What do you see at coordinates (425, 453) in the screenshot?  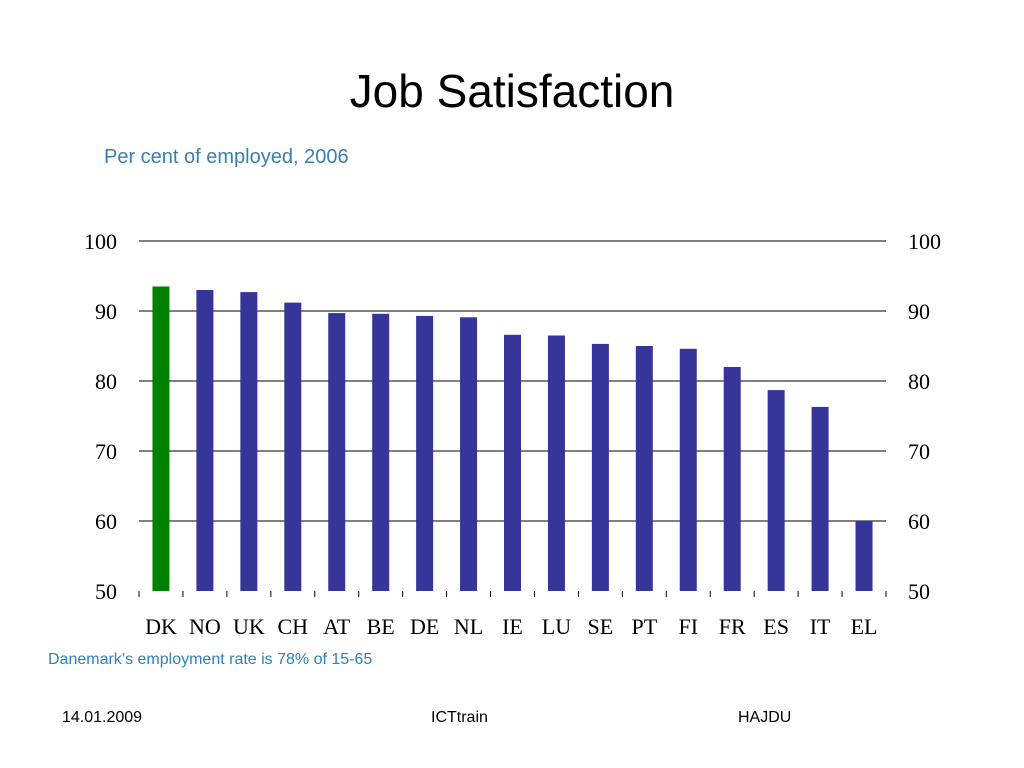 I see `bar-DE` at bounding box center [425, 453].